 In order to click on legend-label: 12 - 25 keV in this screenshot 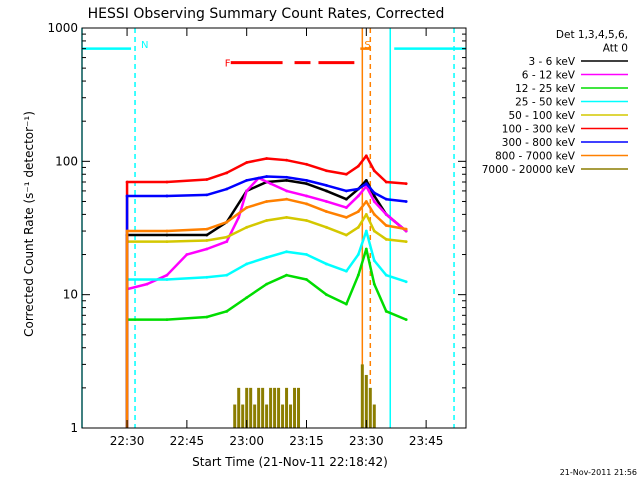, I will do `click(545, 89)`.